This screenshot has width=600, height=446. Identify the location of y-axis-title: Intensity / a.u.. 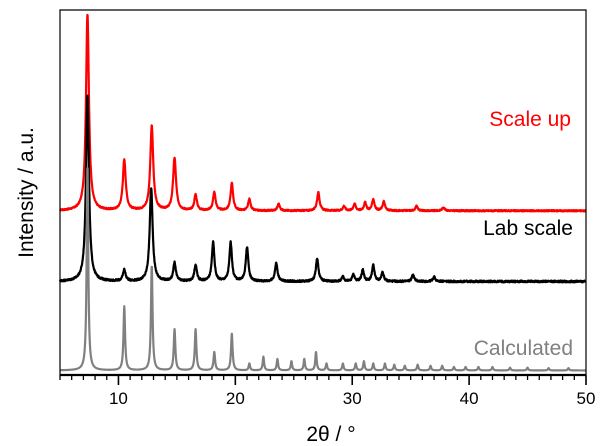
(26, 192).